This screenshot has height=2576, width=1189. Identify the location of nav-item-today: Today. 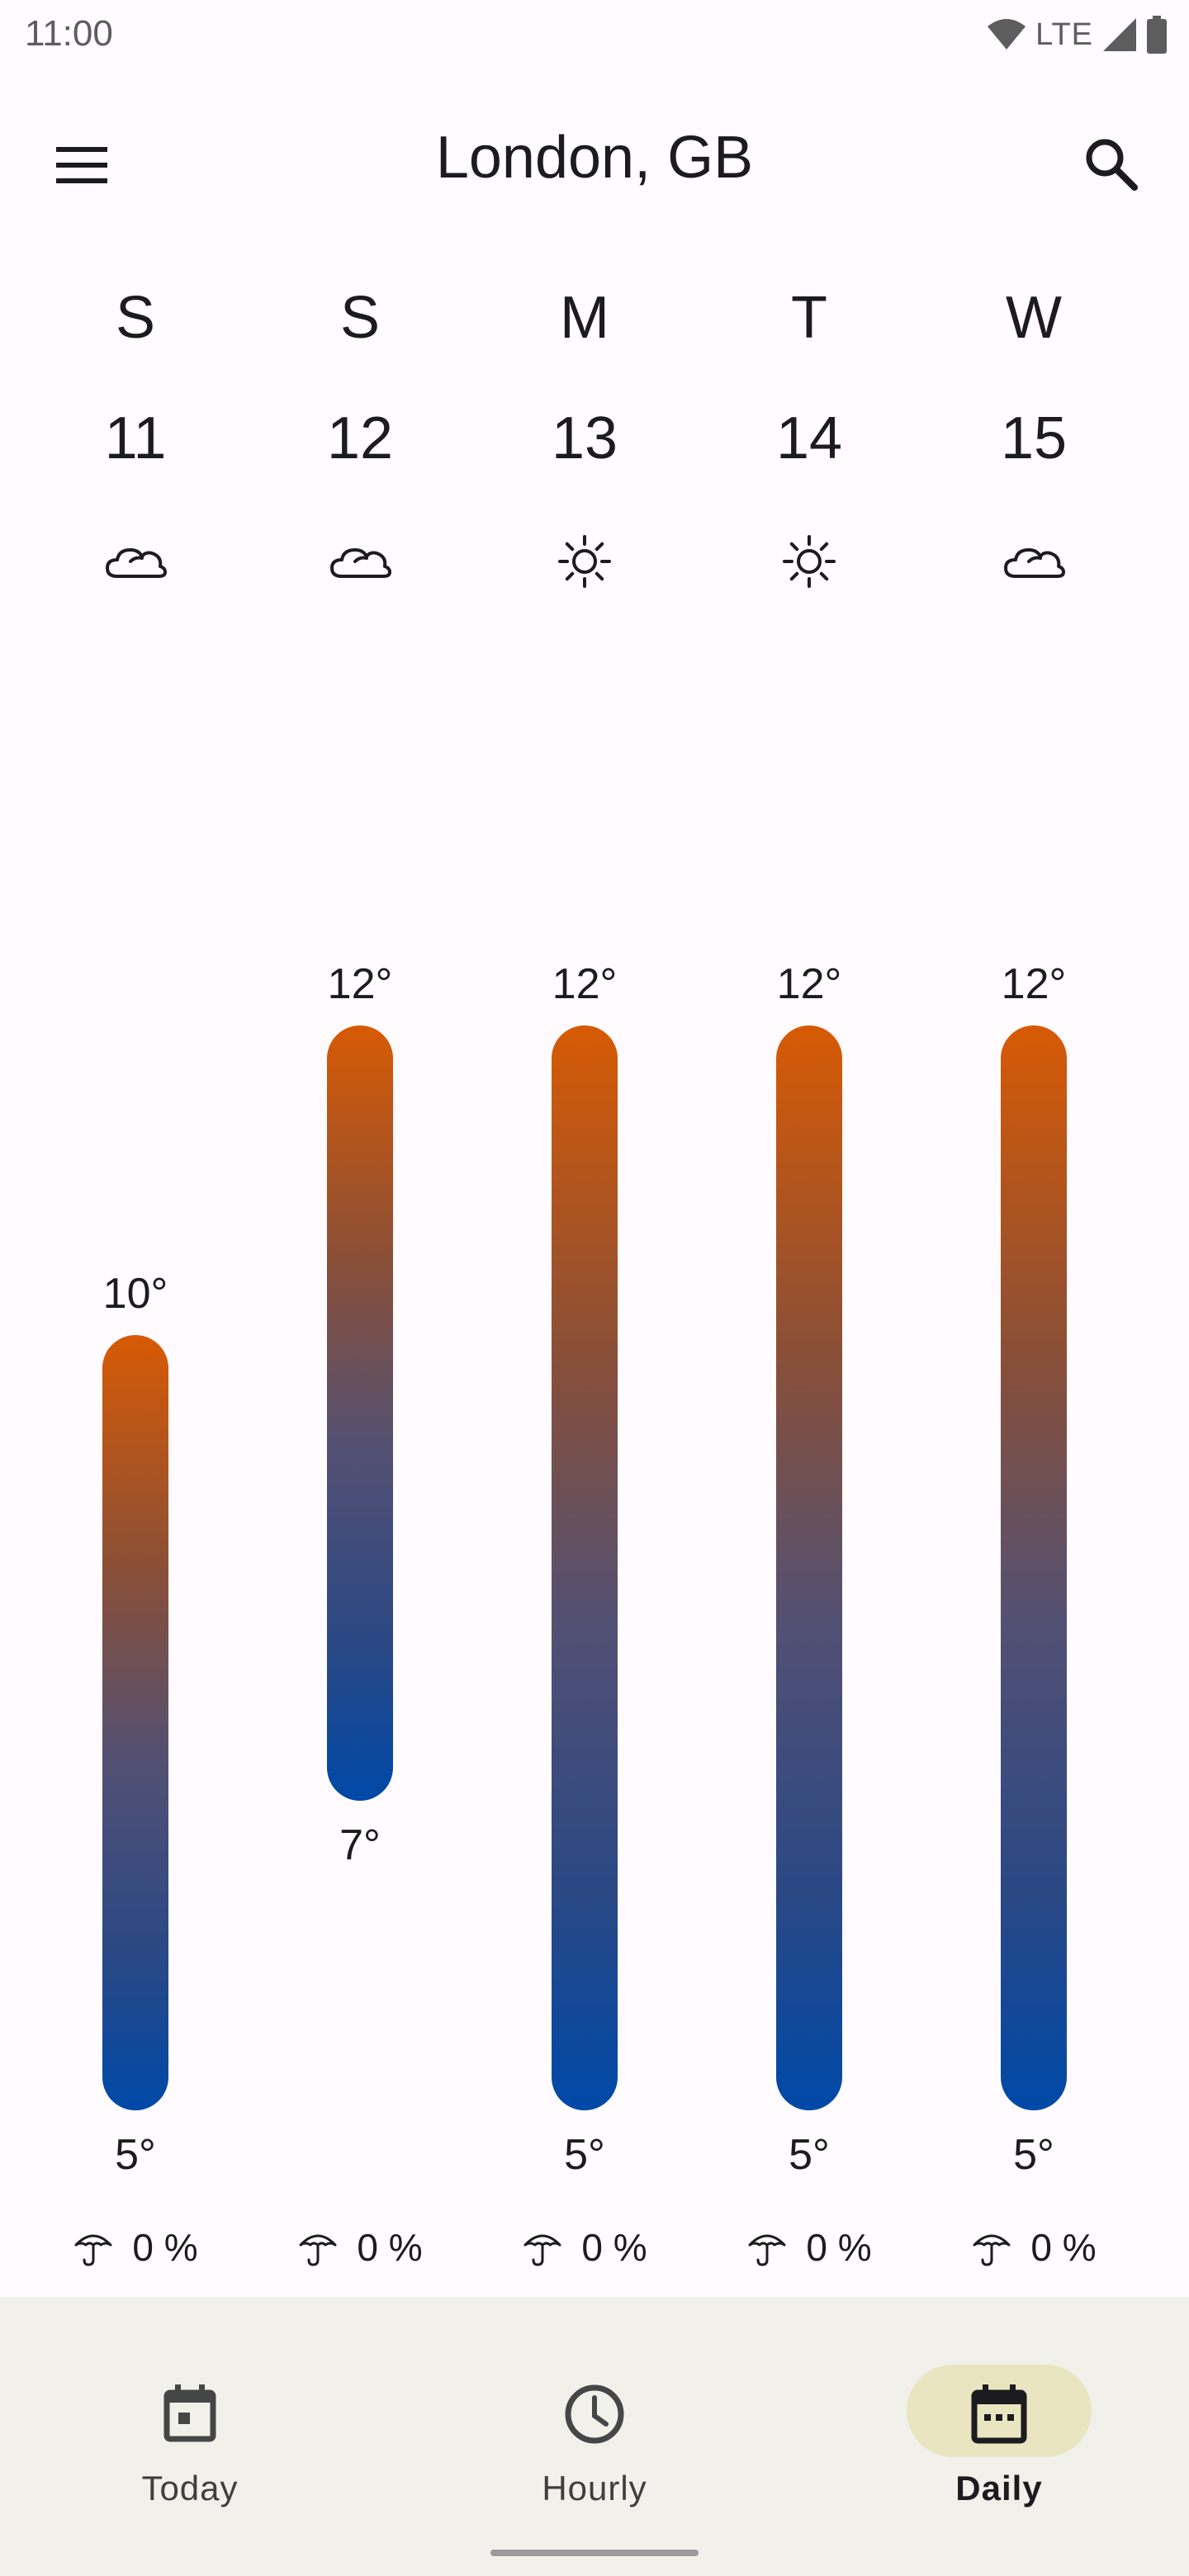
(190, 2421).